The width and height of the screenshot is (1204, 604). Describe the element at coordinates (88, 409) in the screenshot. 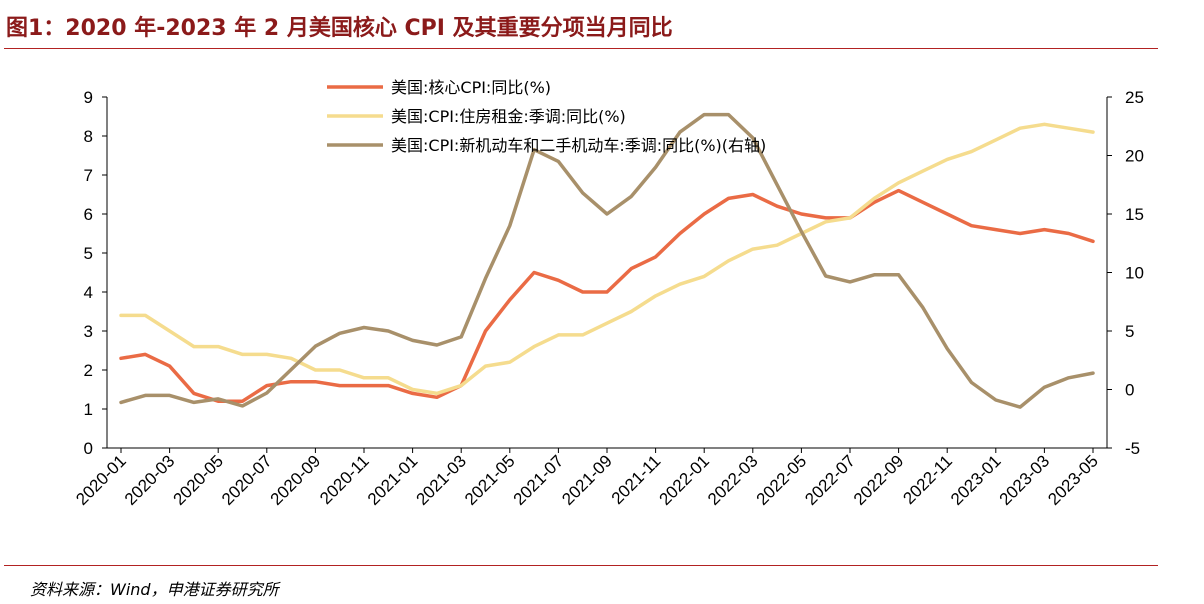

I see `y-left-tick-label: 1` at that location.